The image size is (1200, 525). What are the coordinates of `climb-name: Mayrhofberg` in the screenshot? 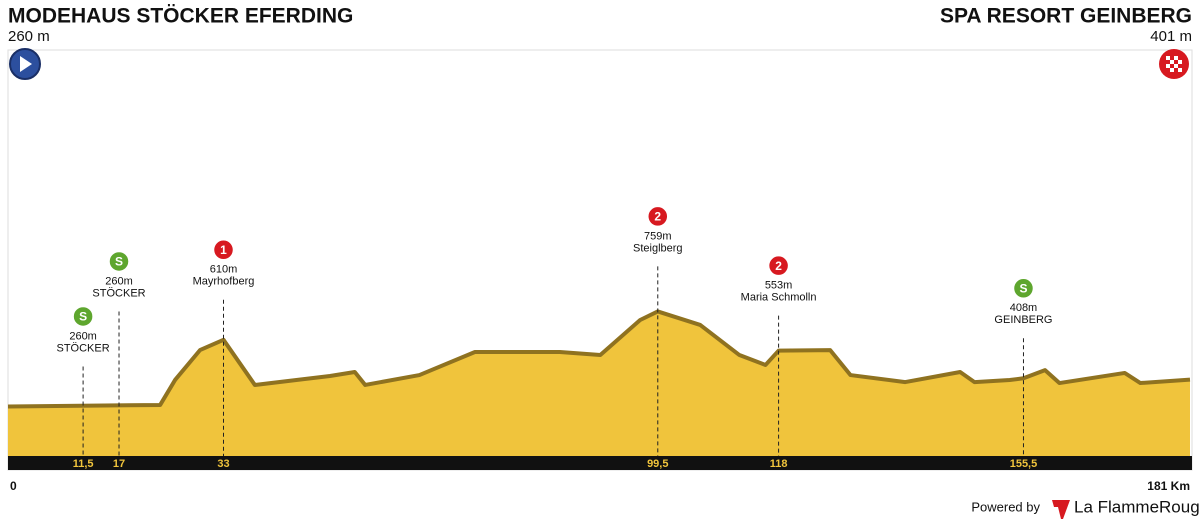 It's located at (224, 282).